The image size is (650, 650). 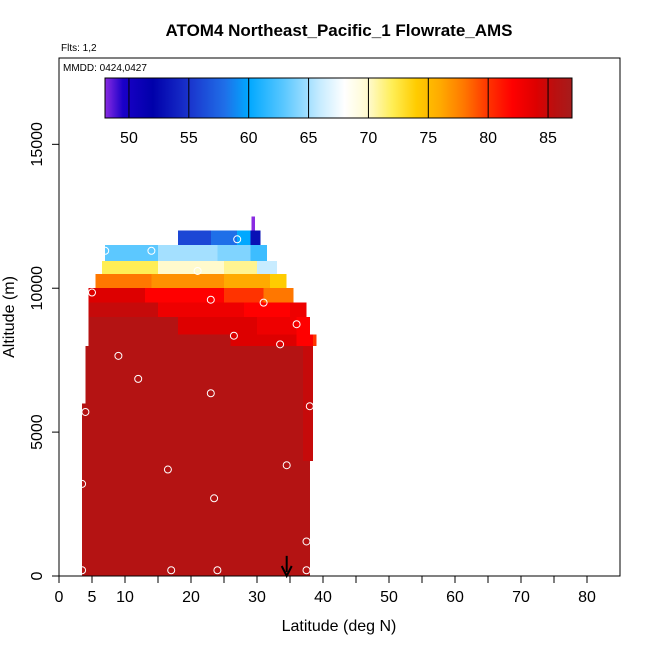 What do you see at coordinates (488, 138) in the screenshot?
I see `colorbar-tick-label: 80` at bounding box center [488, 138].